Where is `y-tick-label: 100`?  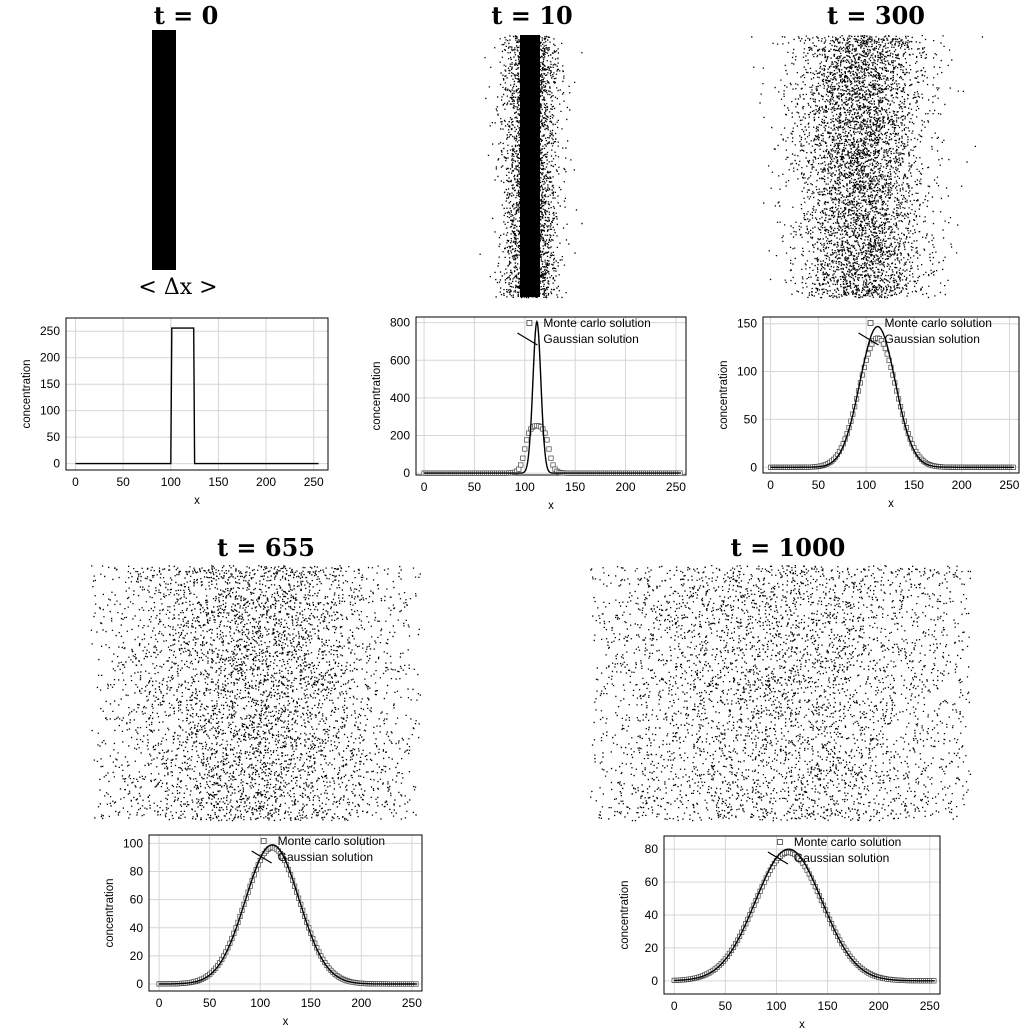 y-tick-label: 100 is located at coordinates (133, 843).